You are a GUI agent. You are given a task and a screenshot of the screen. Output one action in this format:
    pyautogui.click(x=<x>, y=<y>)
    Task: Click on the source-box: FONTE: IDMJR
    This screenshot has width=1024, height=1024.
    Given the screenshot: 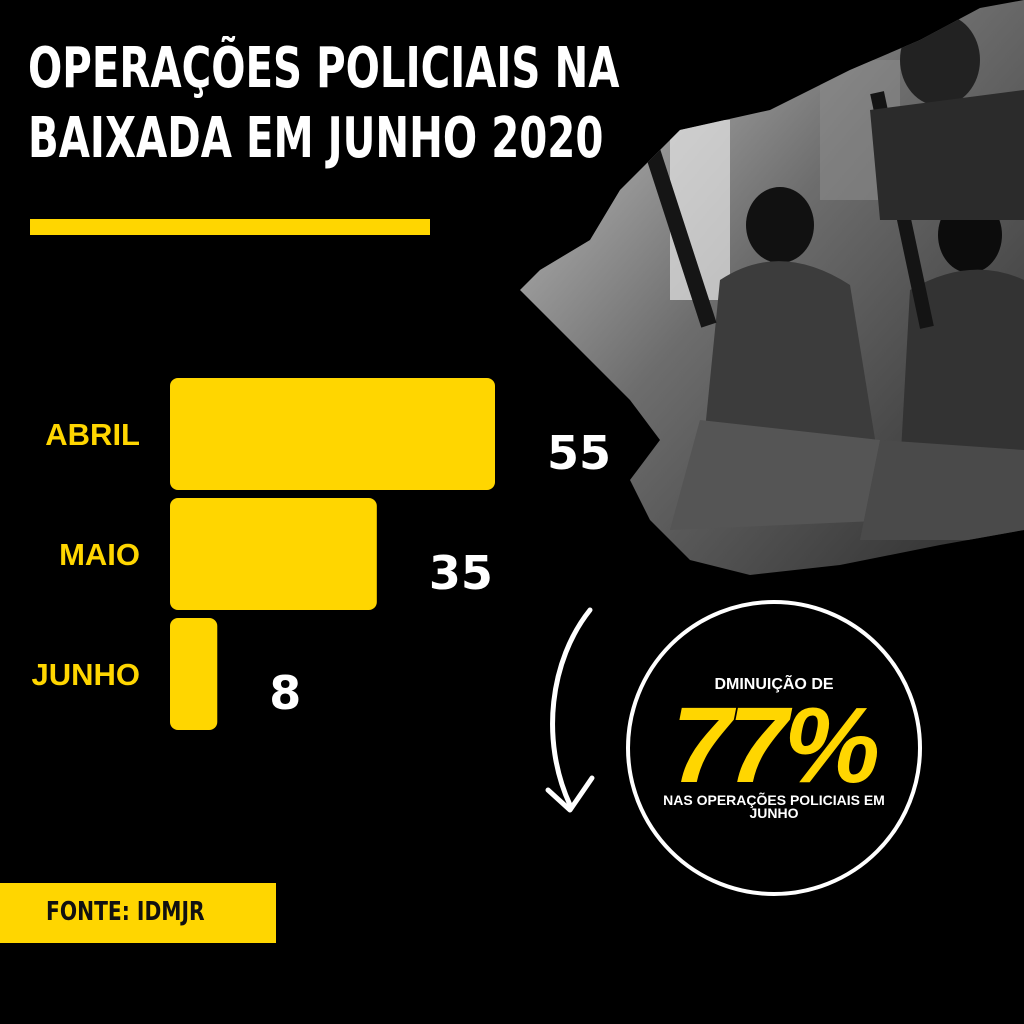 What is the action you would take?
    pyautogui.click(x=138, y=913)
    